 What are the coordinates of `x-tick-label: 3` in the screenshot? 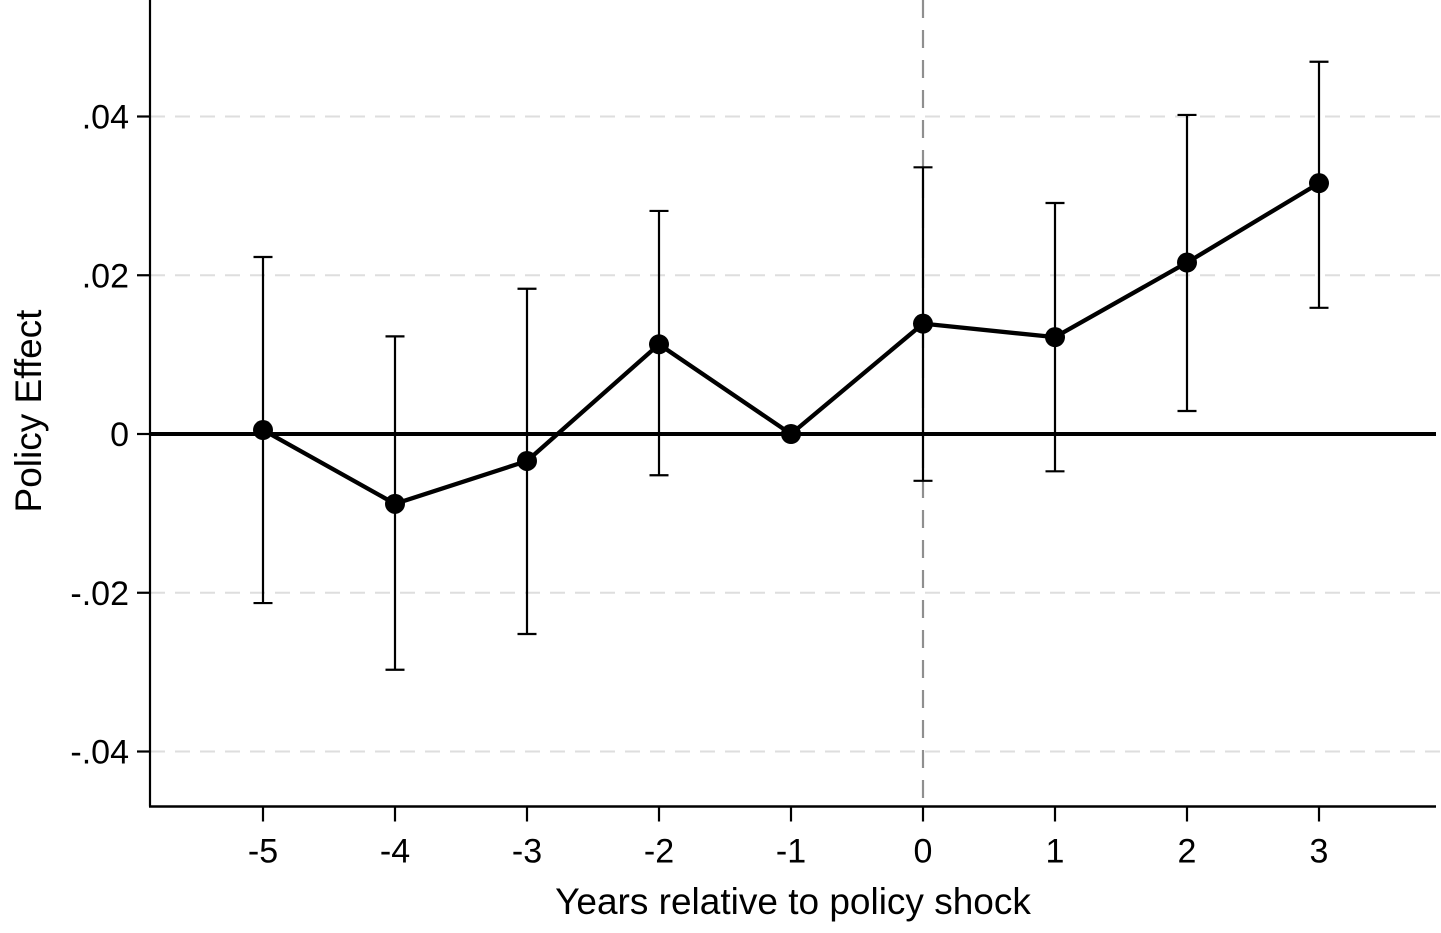 It's located at (1319, 852).